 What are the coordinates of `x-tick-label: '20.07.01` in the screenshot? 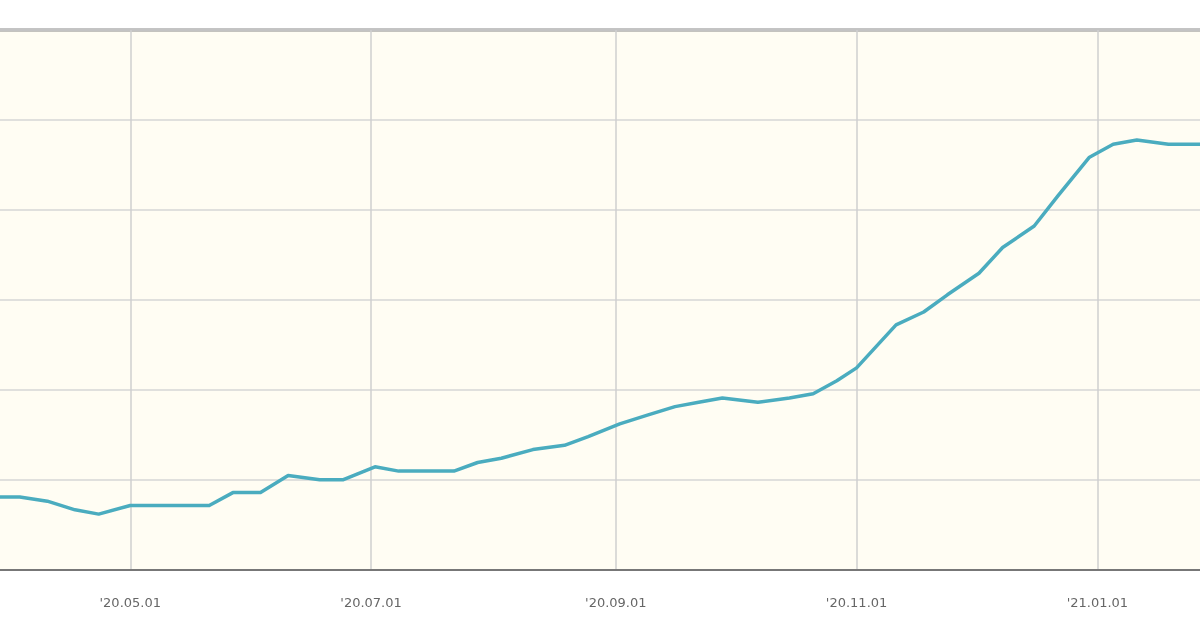 It's located at (371, 602).